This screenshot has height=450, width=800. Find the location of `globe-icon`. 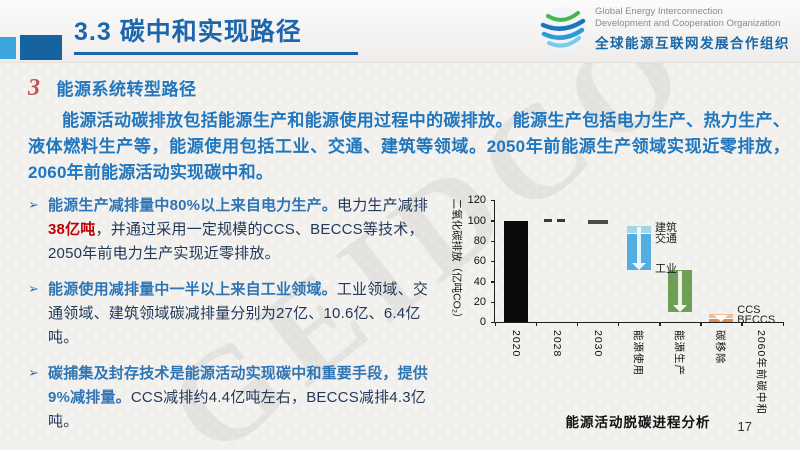

globe-icon is located at coordinates (563, 29).